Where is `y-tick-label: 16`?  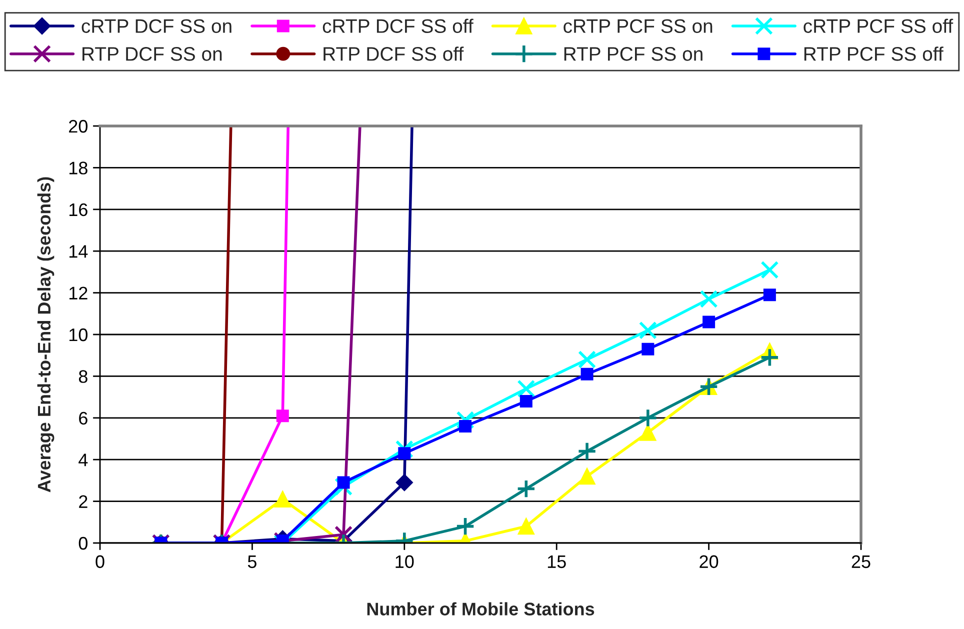
y-tick-label: 16 is located at coordinates (78, 209).